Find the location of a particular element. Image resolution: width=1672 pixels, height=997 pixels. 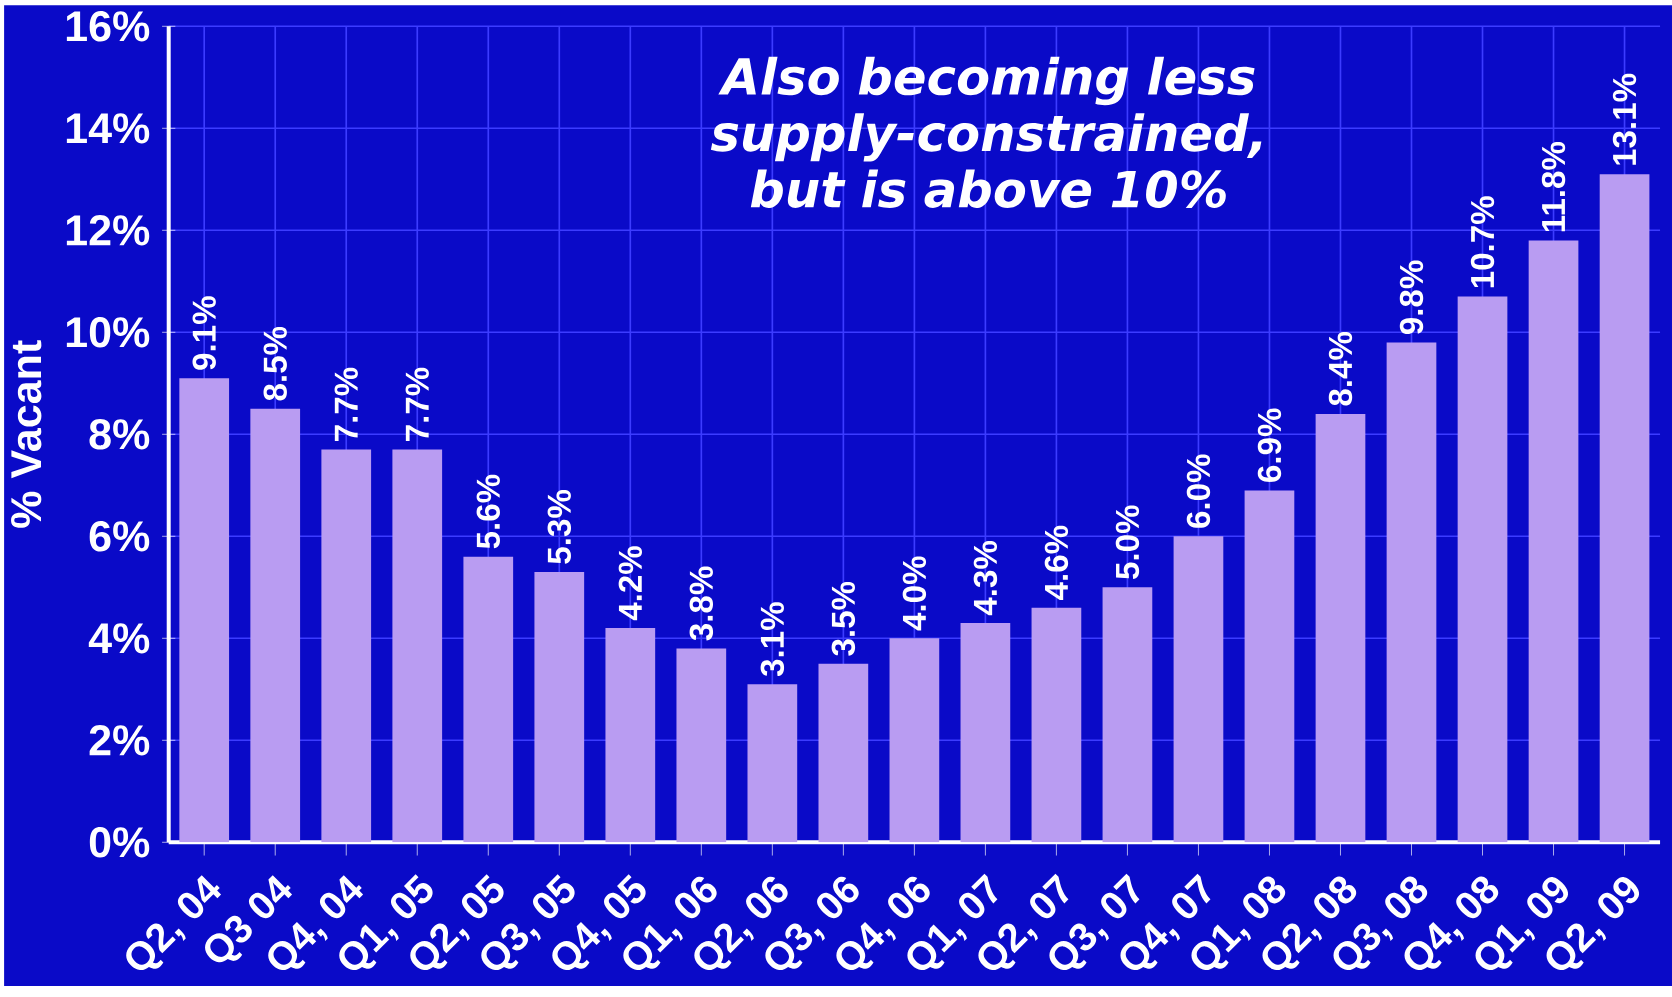

y-axis-title: % Vacant is located at coordinates (26, 434).